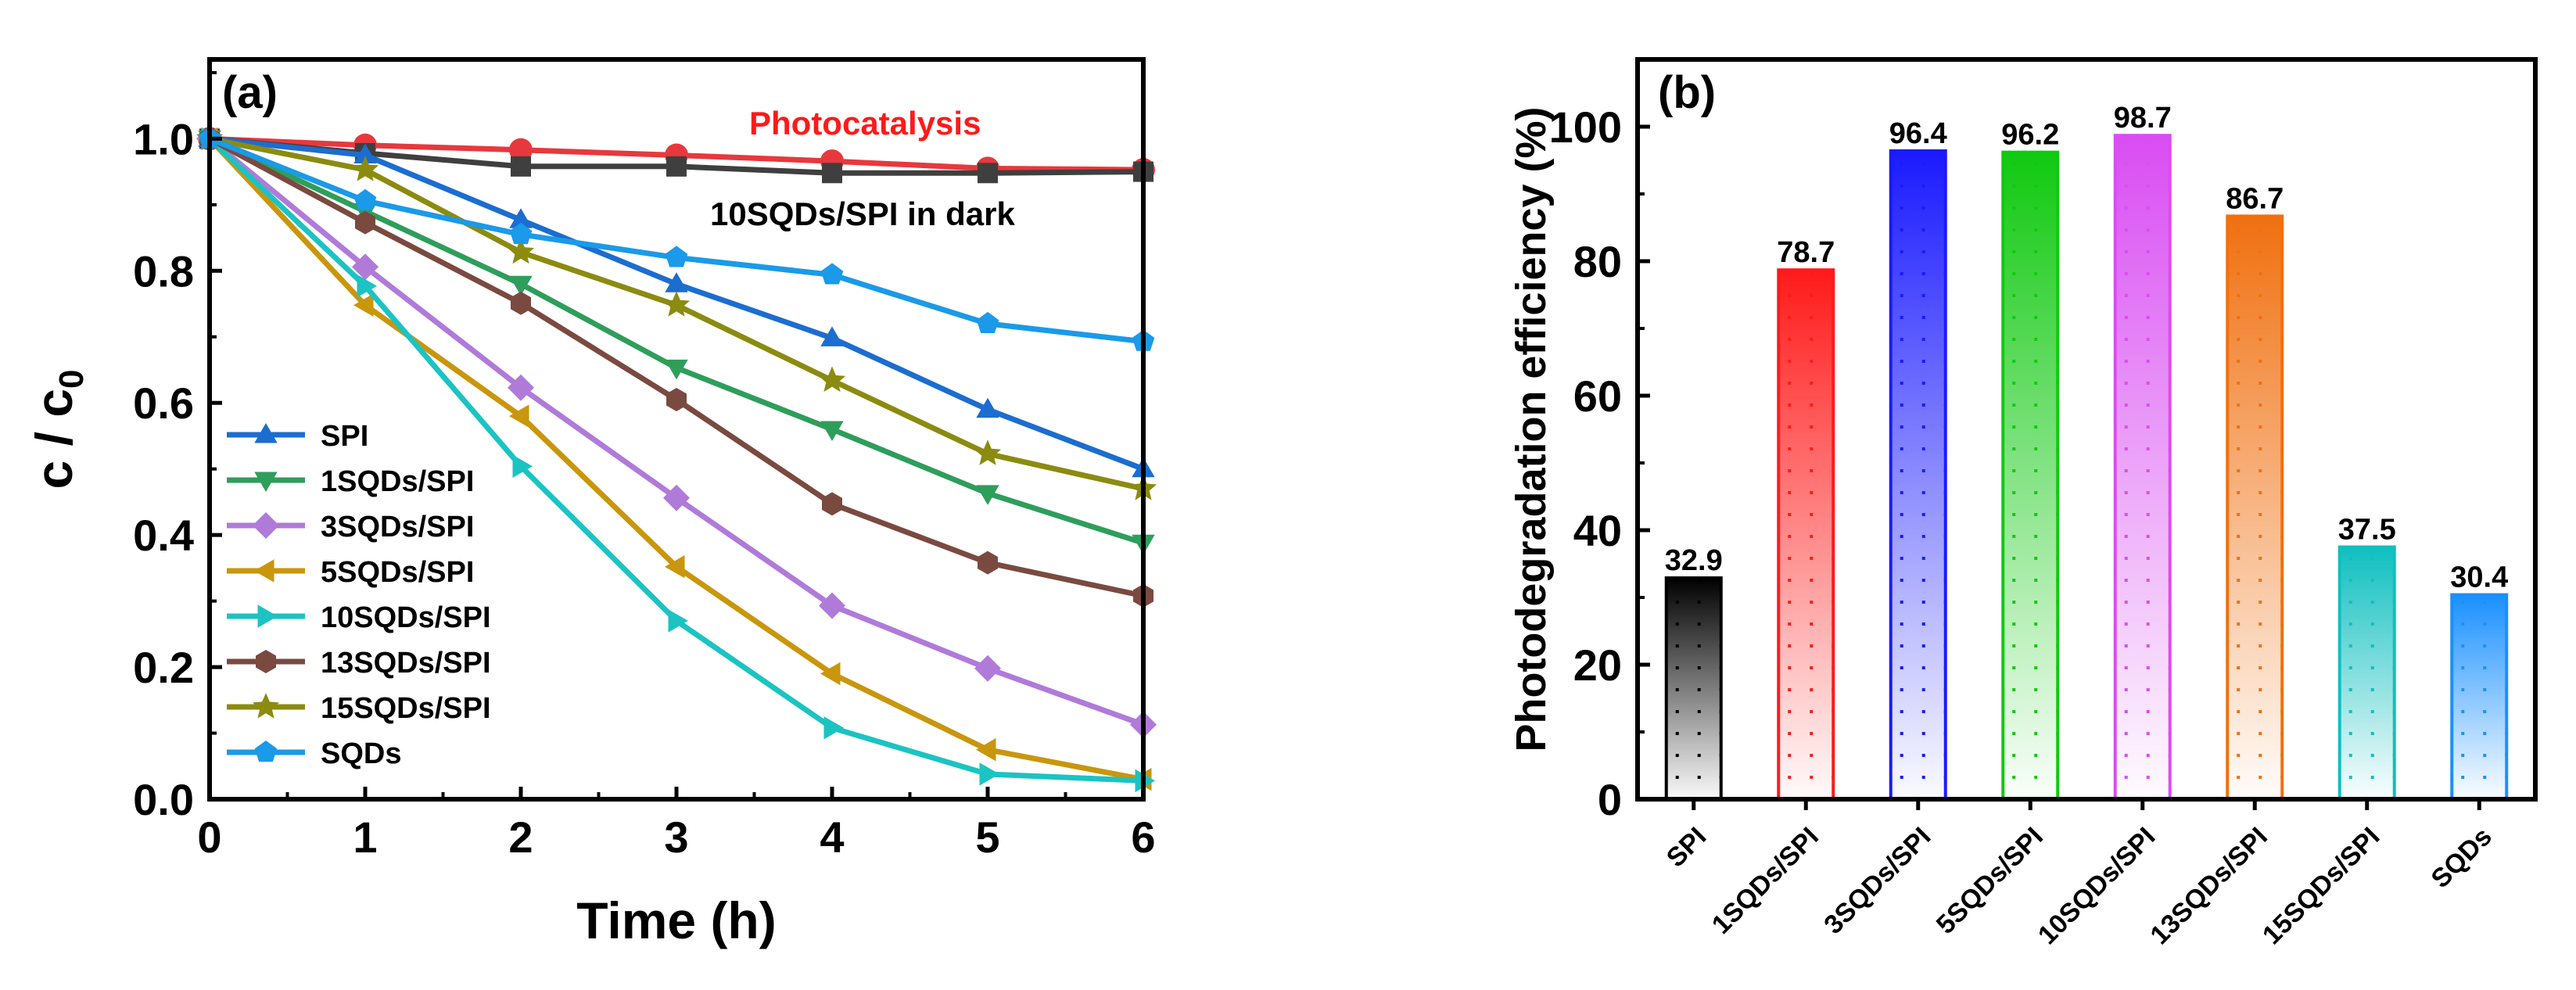  I want to click on series-sqds, so click(676, 239).